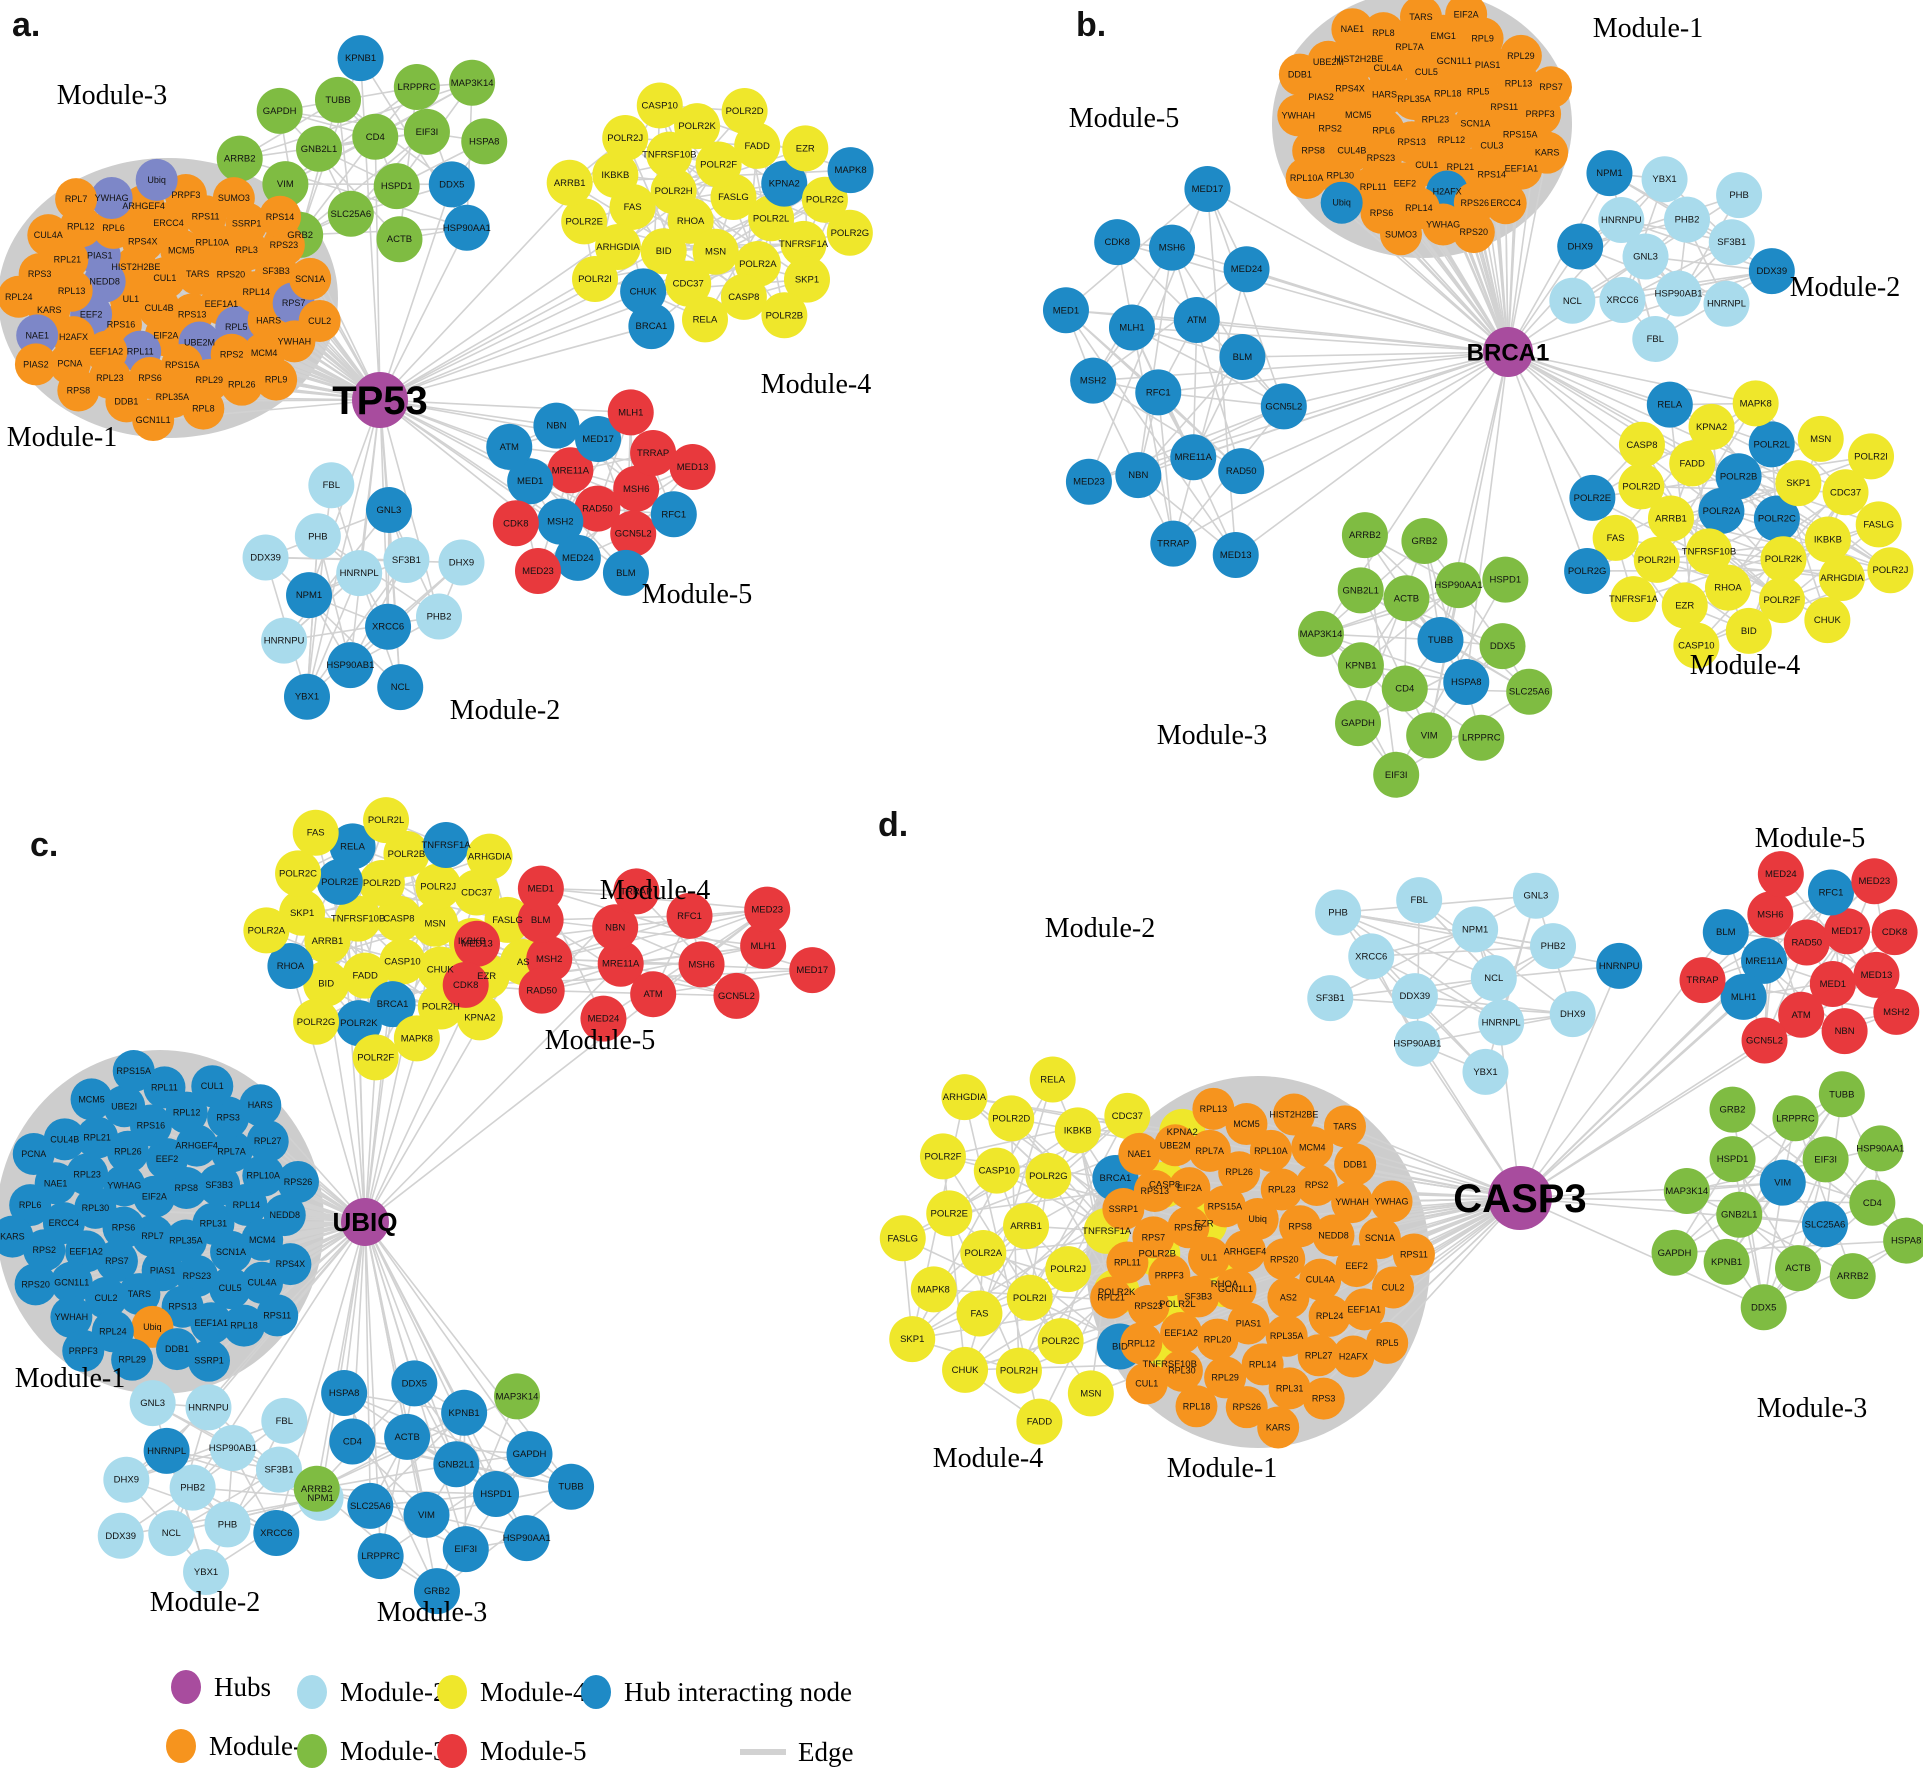 The image size is (1923, 1775). What do you see at coordinates (1323, 1398) in the screenshot?
I see `node-RPS3` at bounding box center [1323, 1398].